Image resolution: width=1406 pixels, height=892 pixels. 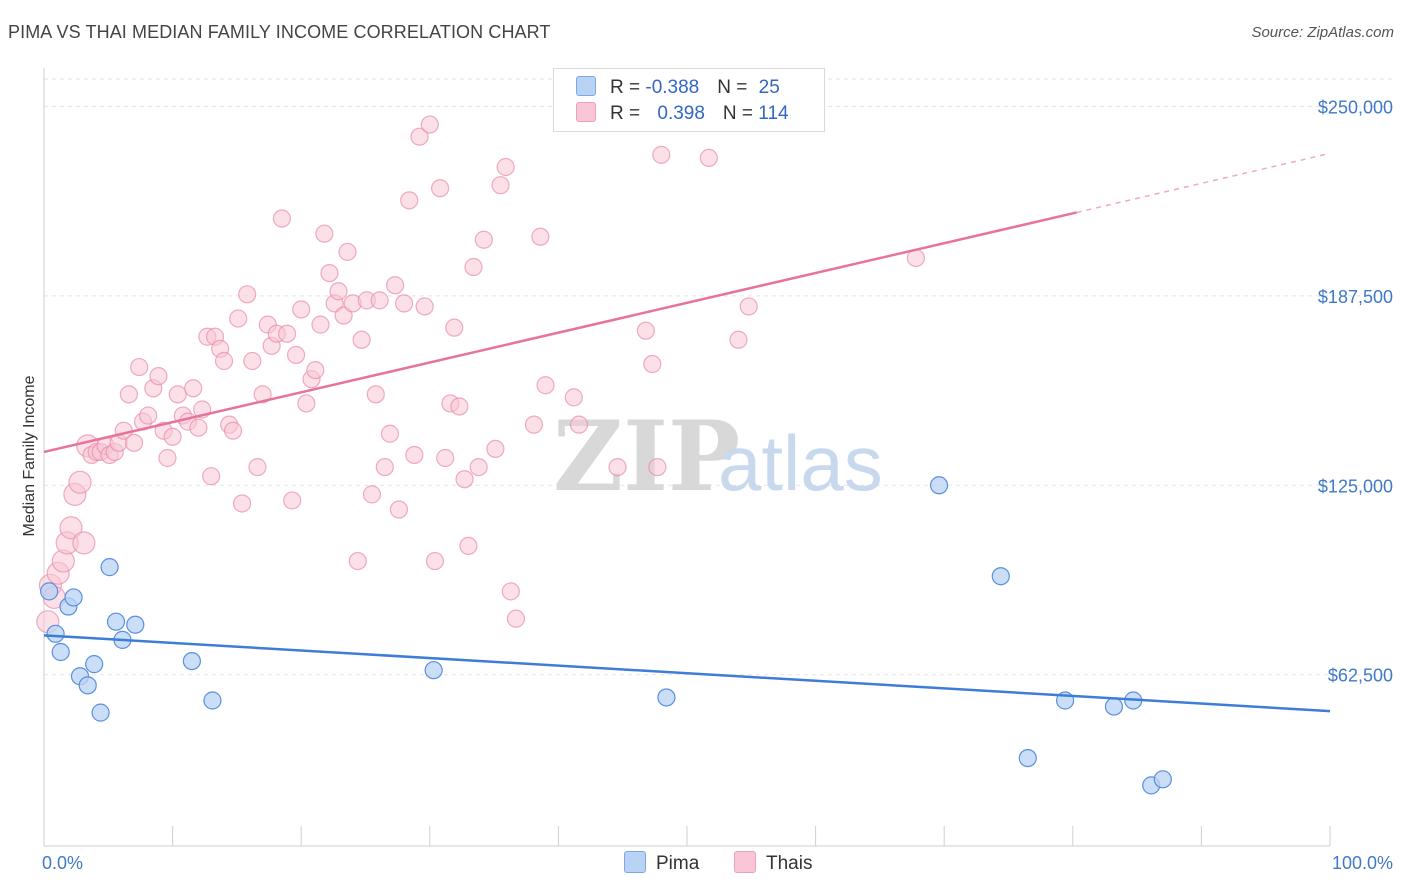 What do you see at coordinates (1355, 391) in the screenshot?
I see `y-tick-labels: $62,500 $125,000 $187,500 $250,000` at bounding box center [1355, 391].